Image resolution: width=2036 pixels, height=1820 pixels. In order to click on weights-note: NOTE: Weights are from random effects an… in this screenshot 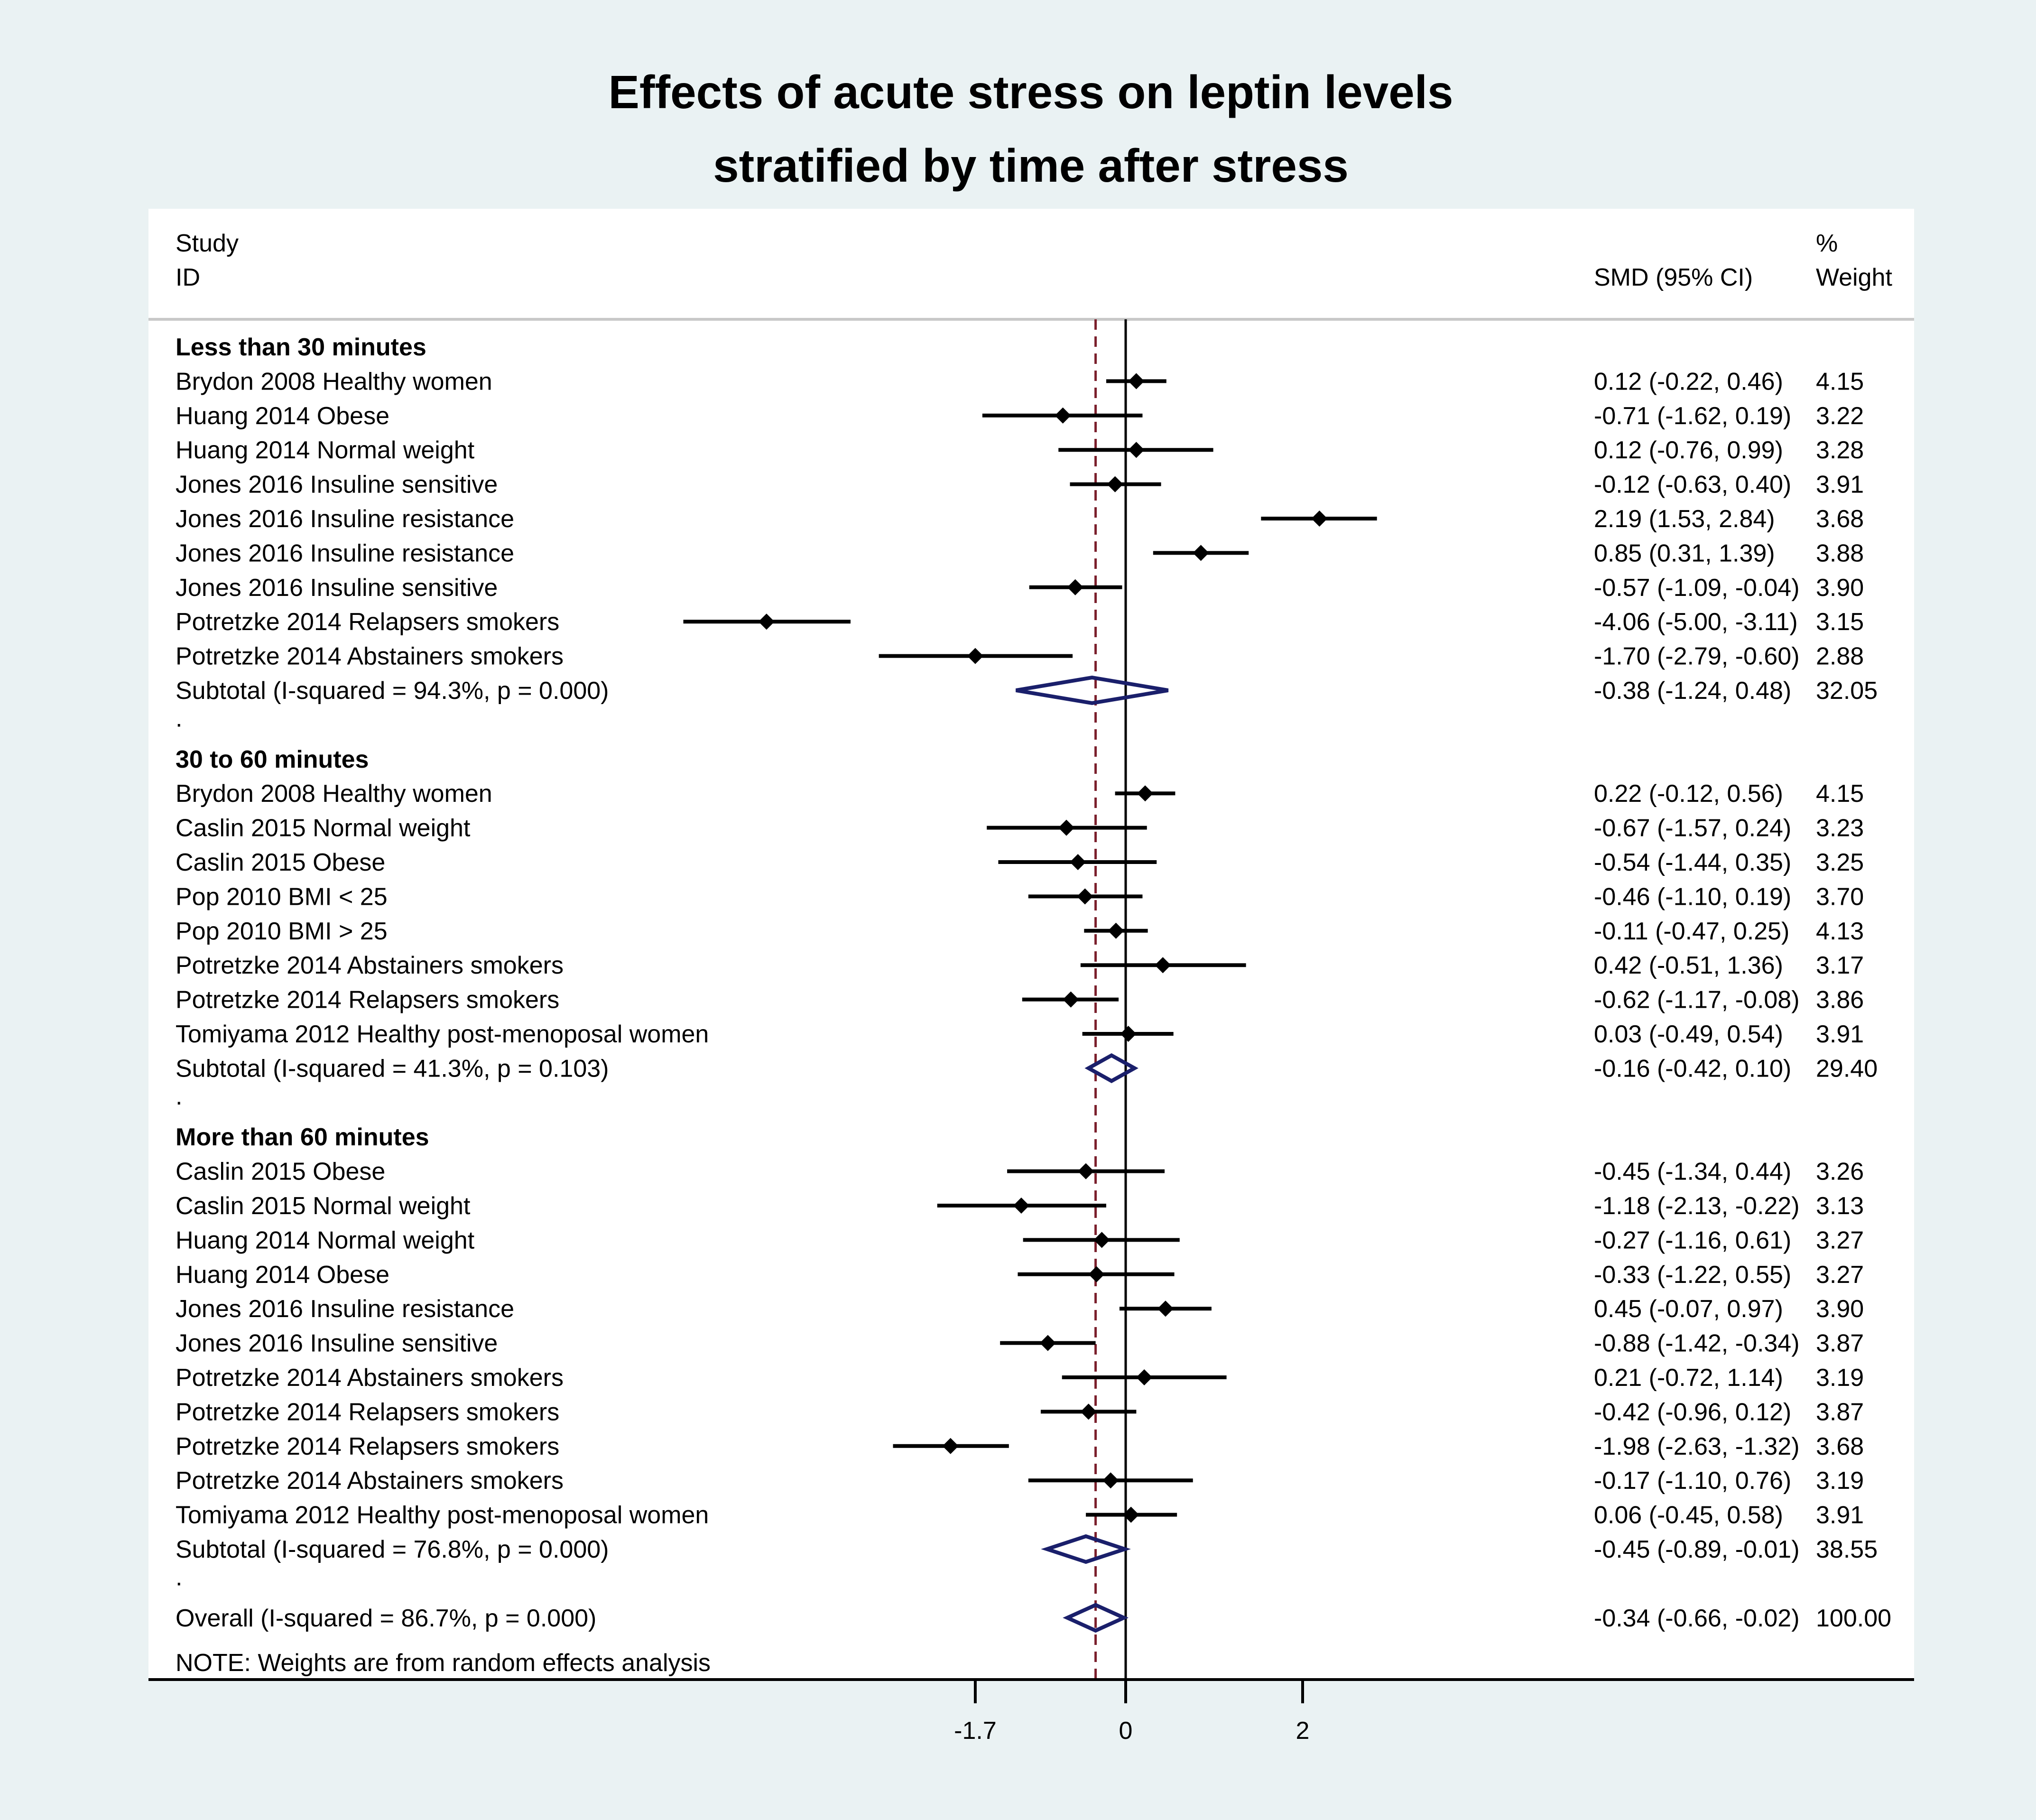, I will do `click(443, 1663)`.